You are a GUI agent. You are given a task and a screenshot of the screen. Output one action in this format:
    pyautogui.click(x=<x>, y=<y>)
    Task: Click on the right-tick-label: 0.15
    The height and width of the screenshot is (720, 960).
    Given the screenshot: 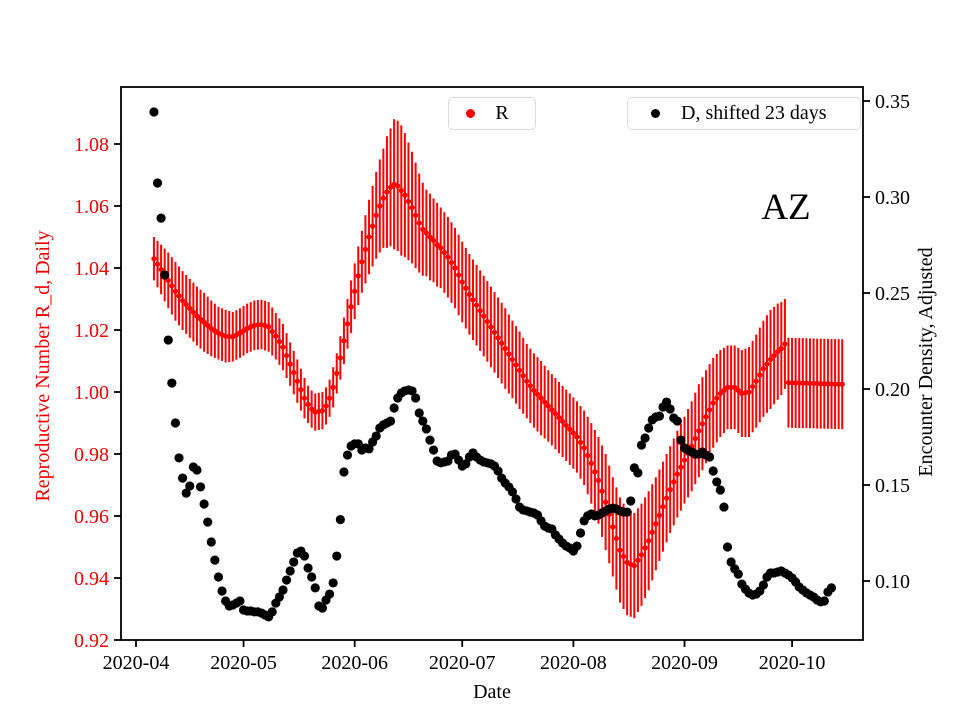 What is the action you would take?
    pyautogui.click(x=892, y=486)
    